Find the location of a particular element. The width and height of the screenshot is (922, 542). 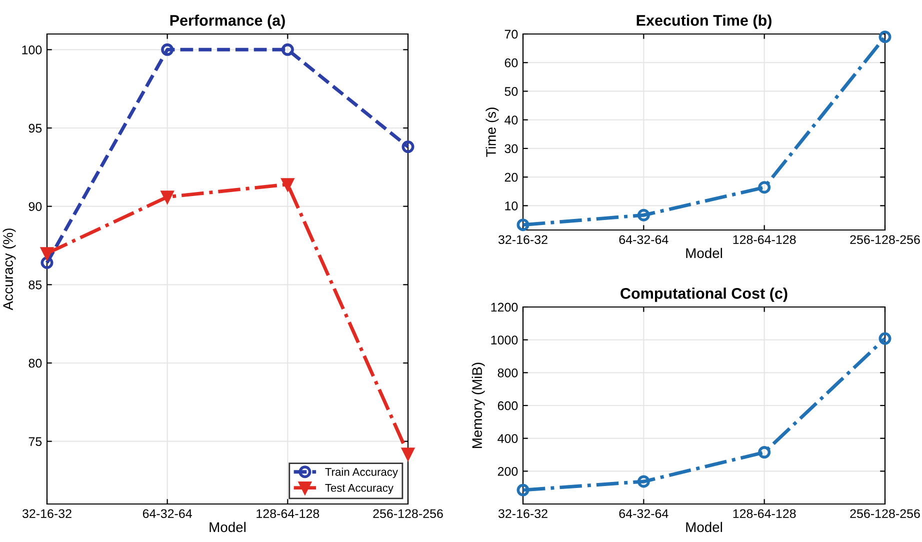

y-tick-label: 100 is located at coordinates (32, 49).